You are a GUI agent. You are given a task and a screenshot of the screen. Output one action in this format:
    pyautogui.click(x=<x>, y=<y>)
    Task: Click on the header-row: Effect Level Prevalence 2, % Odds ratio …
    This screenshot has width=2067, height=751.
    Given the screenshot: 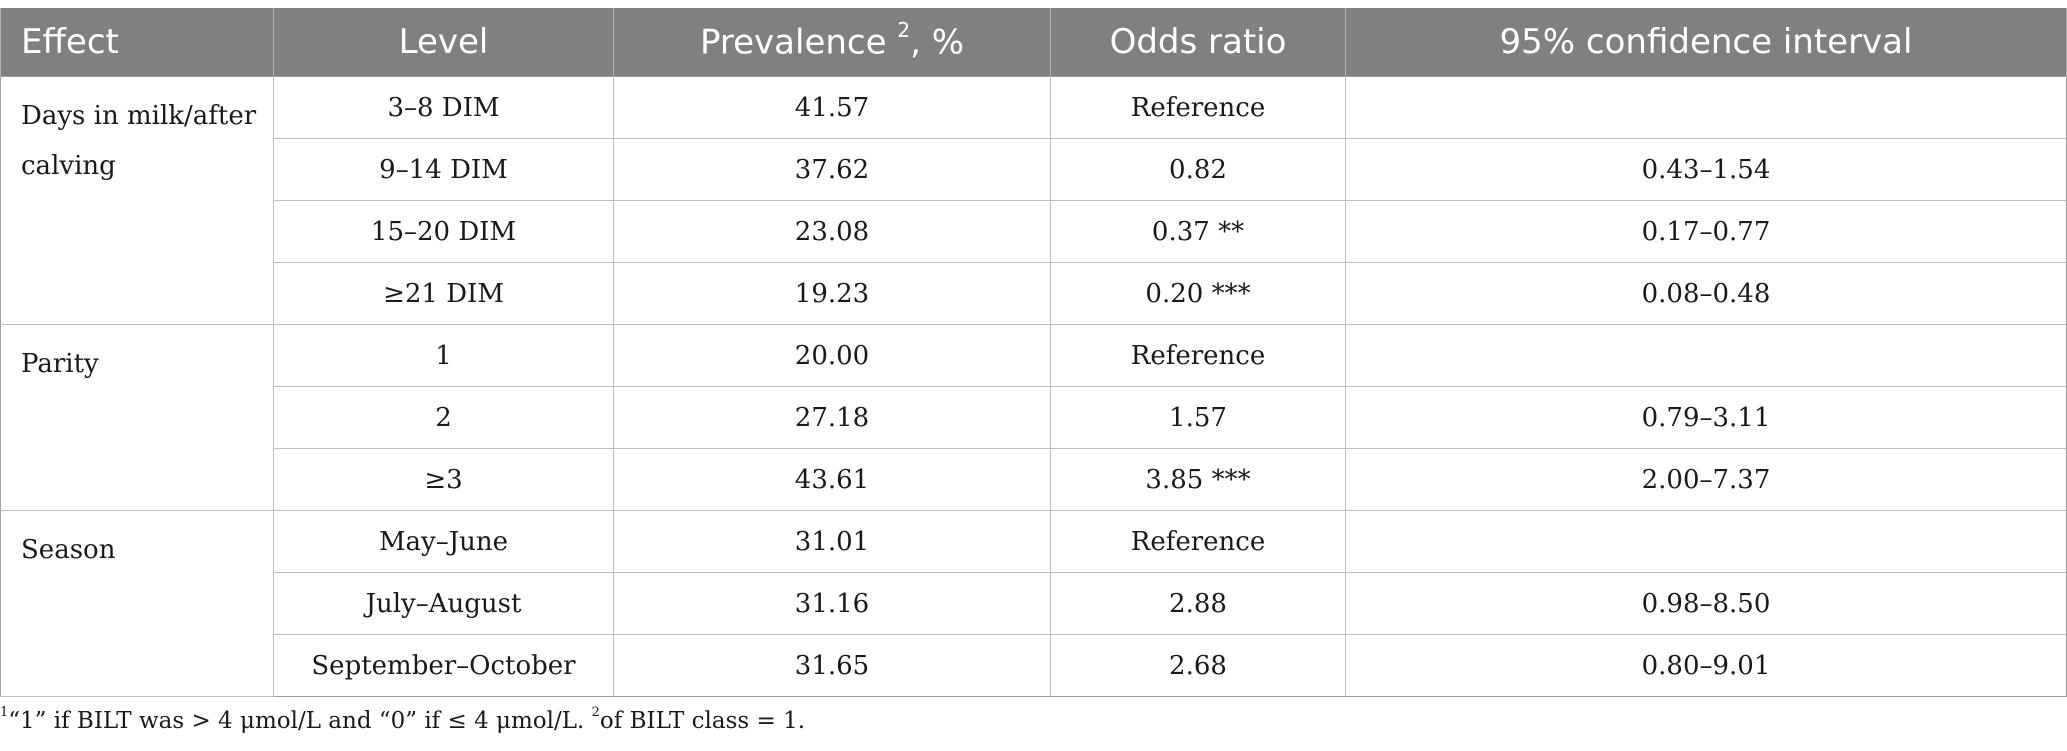 What is the action you would take?
    pyautogui.click(x=1033, y=42)
    